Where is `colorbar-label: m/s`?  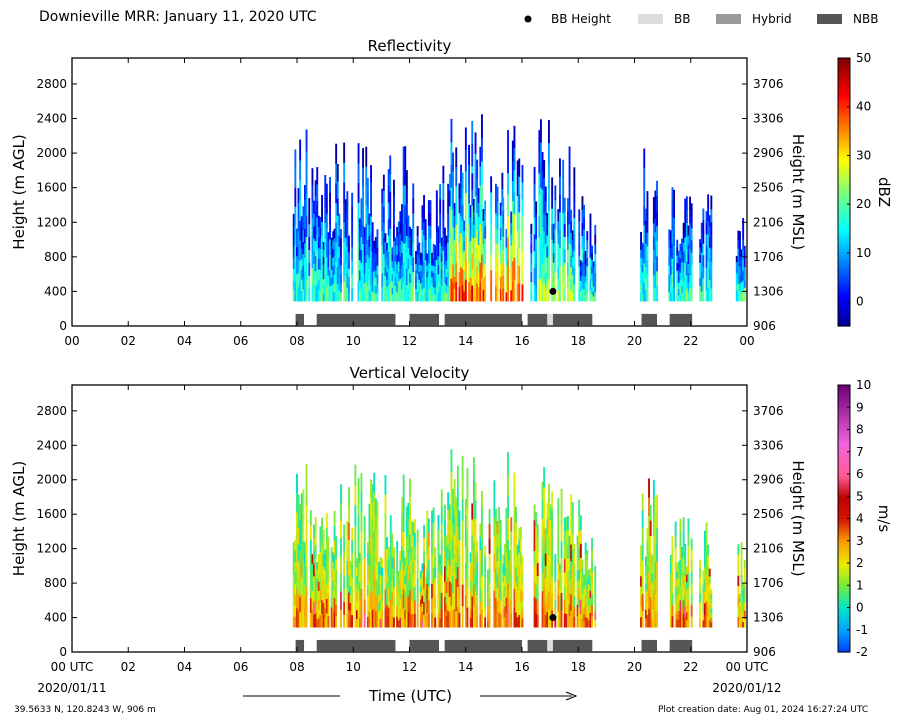 colorbar-label: m/s is located at coordinates (884, 519).